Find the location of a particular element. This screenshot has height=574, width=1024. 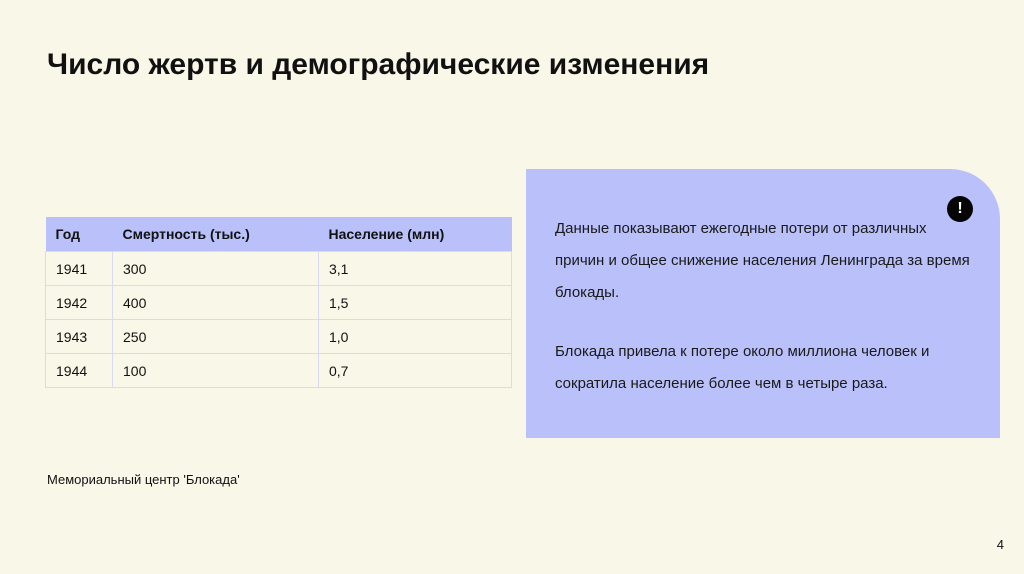

cell-population: 1,0 is located at coordinates (415, 336).